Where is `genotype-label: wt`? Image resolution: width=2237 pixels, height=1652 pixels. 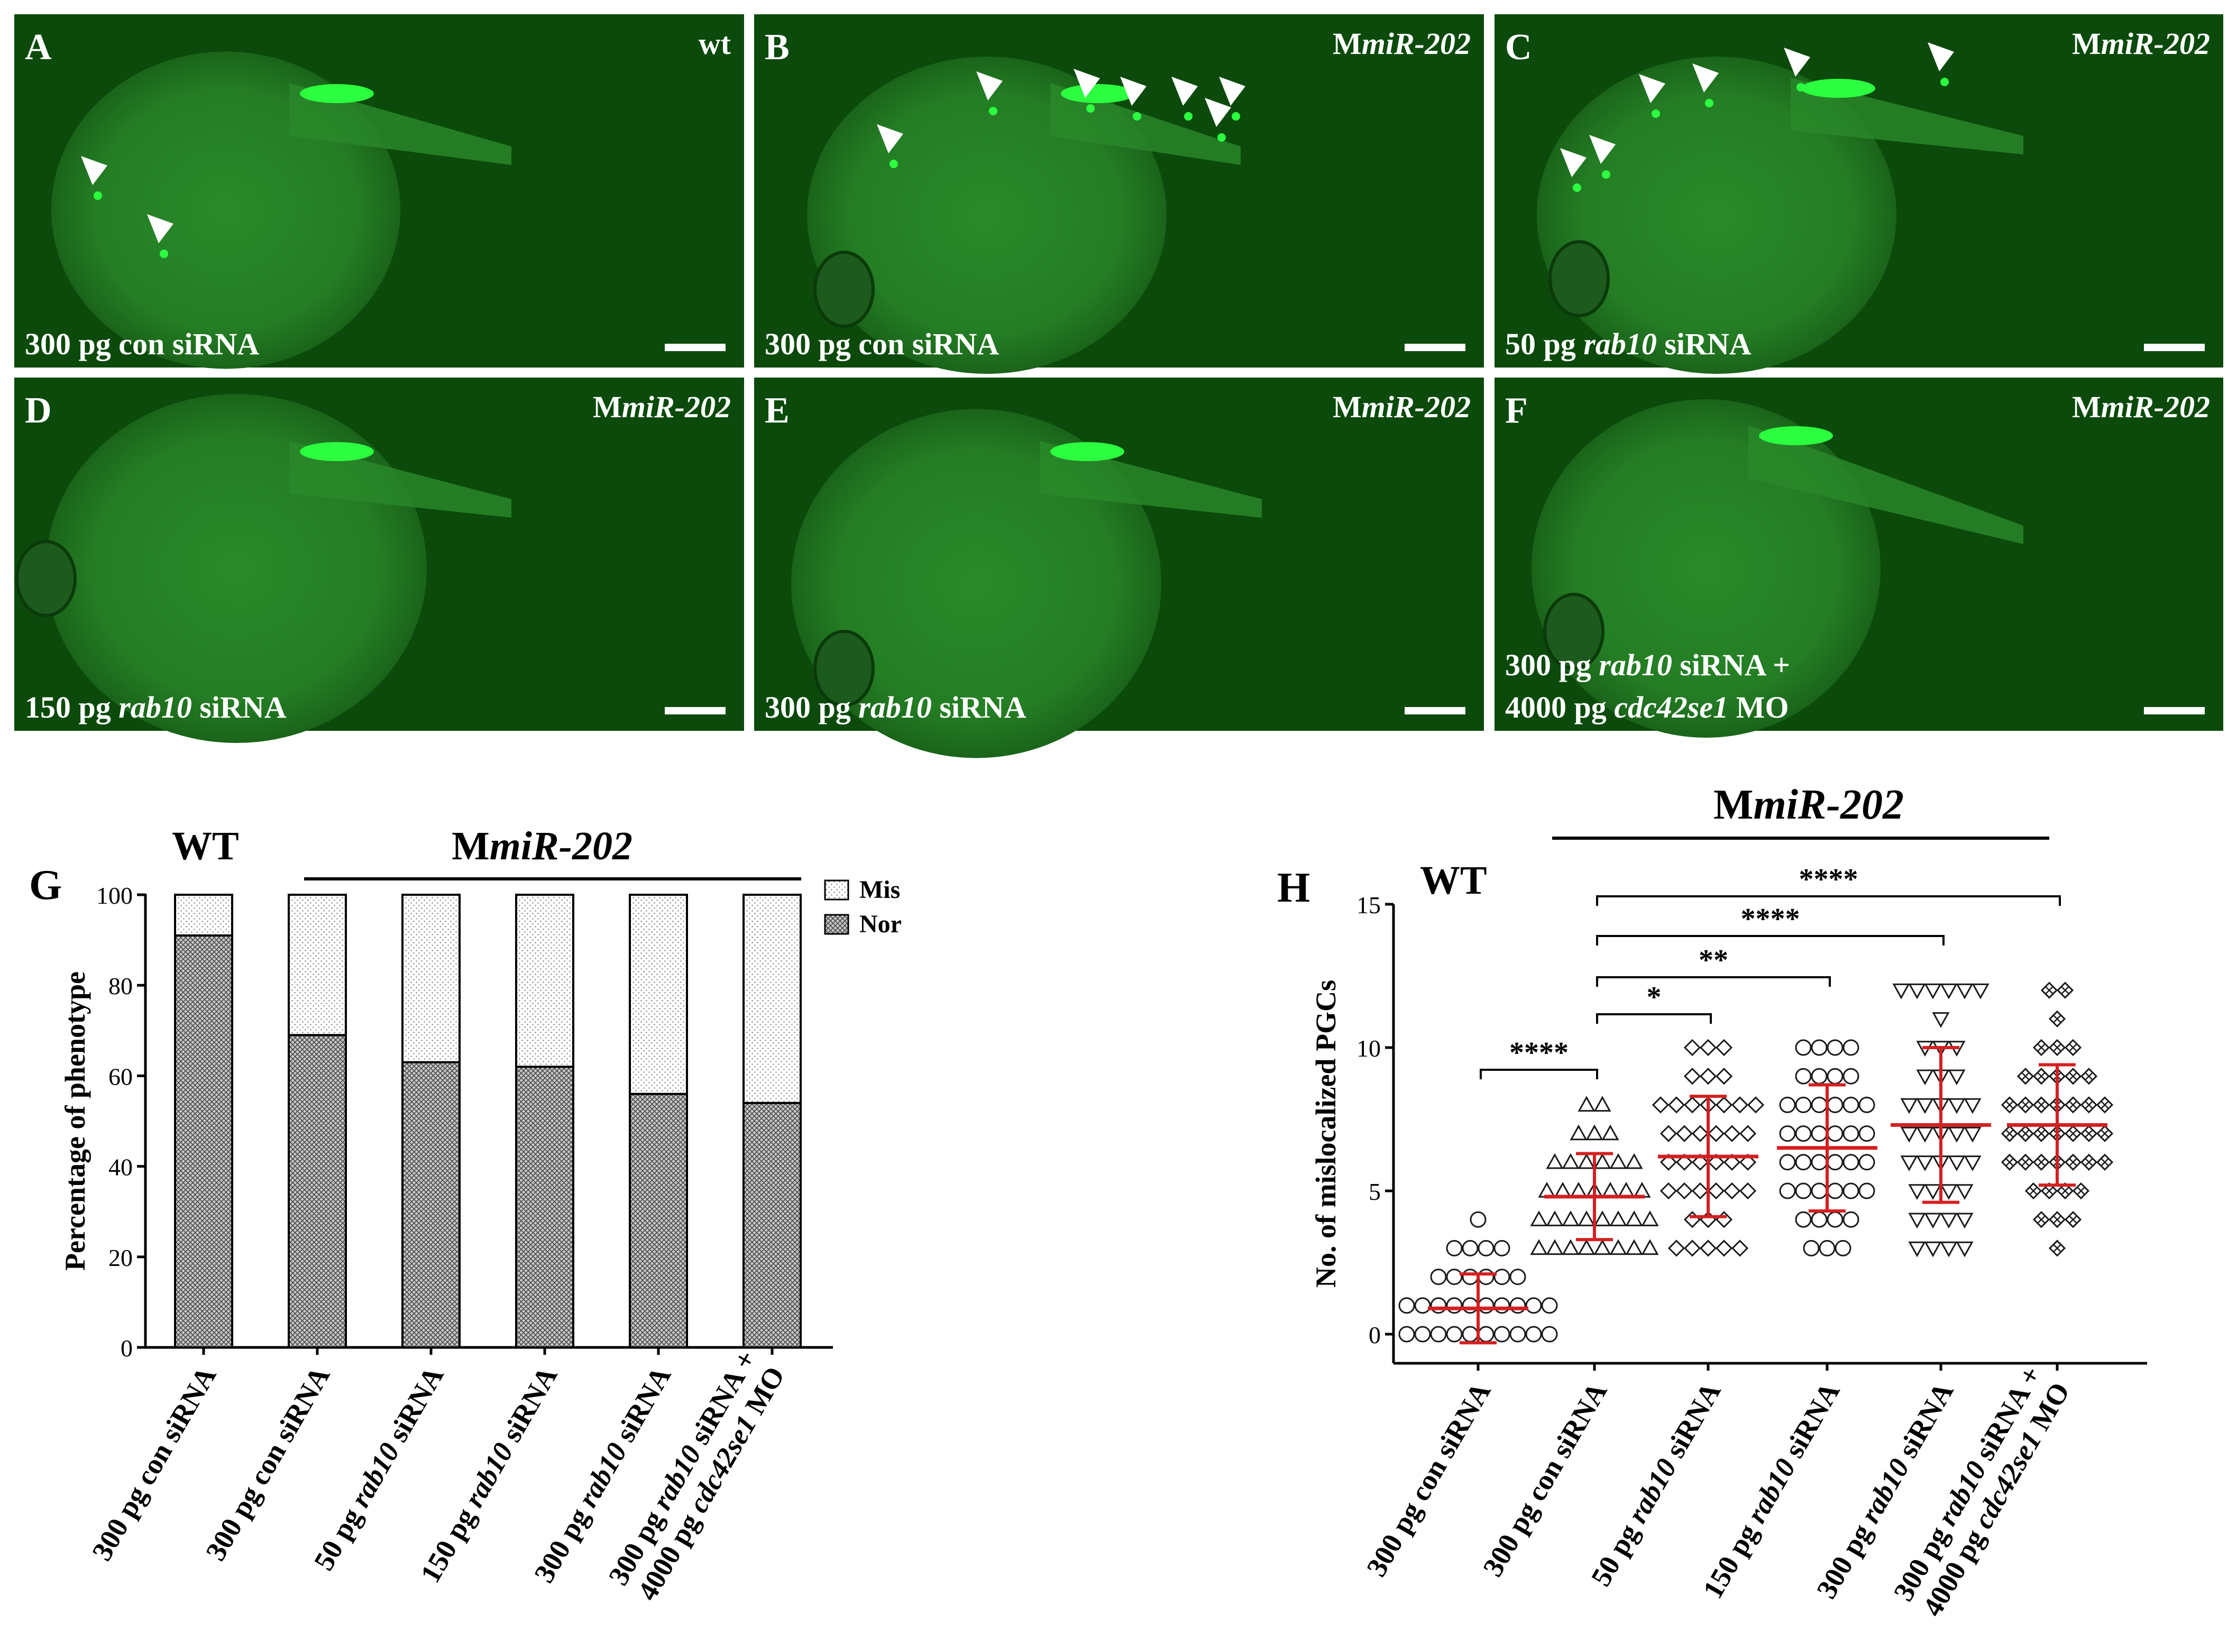
genotype-label: wt is located at coordinates (715, 43).